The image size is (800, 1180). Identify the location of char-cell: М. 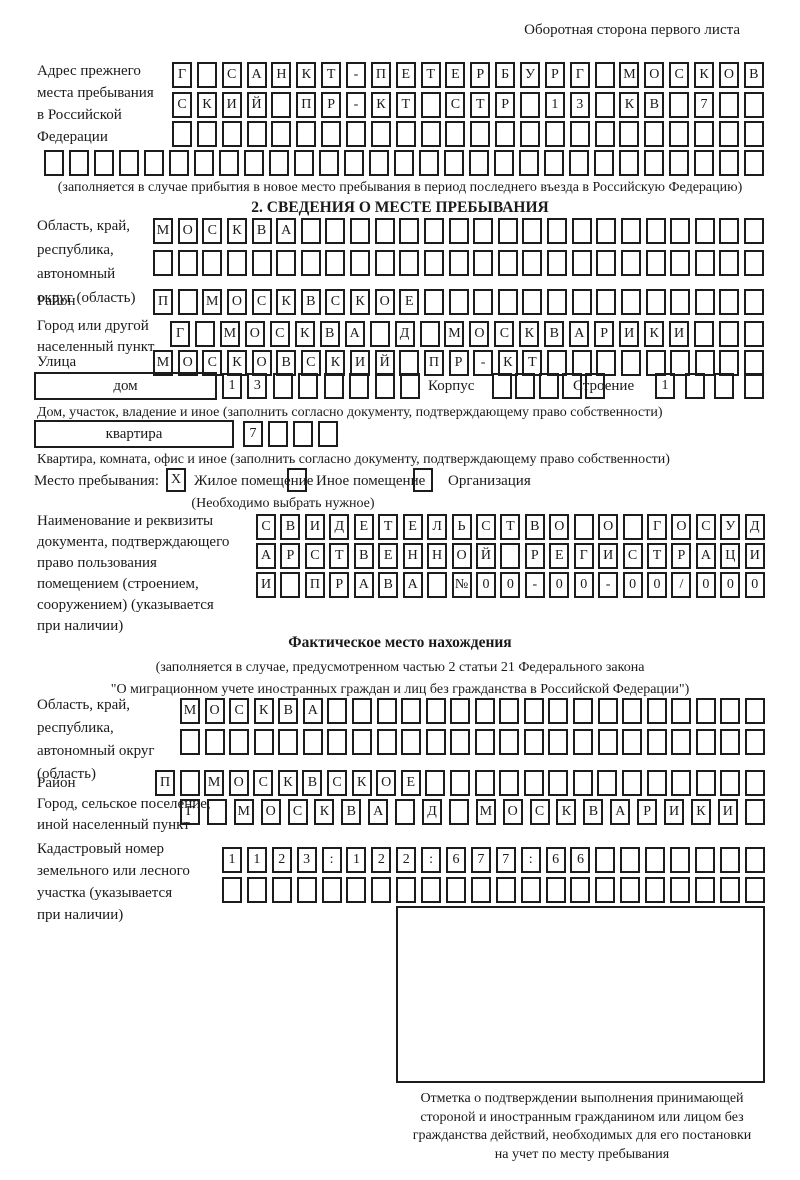
(212, 302).